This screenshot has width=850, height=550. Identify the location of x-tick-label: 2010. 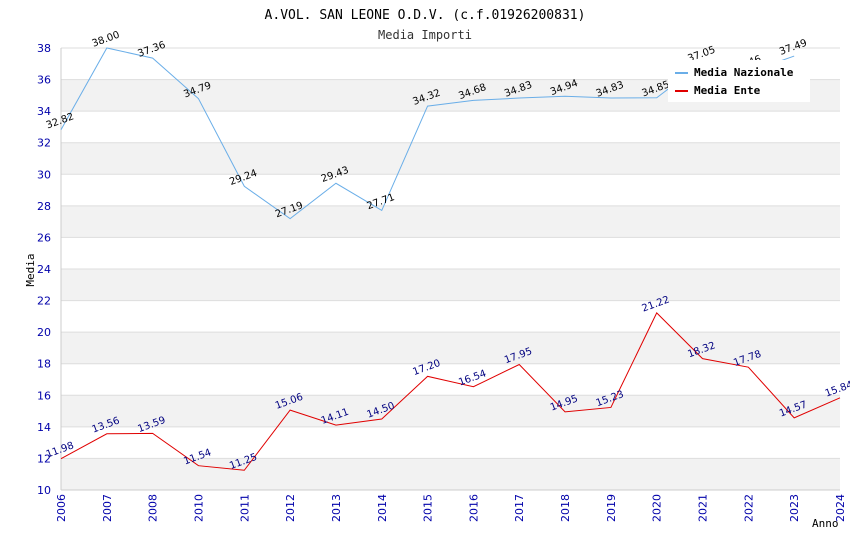
(198, 508).